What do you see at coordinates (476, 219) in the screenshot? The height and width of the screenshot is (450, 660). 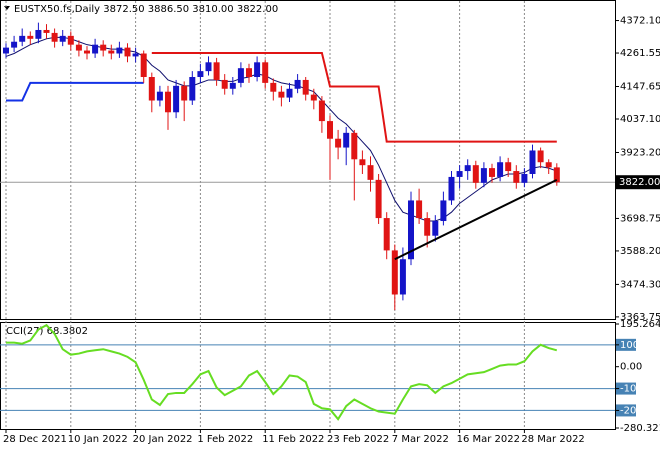 I see `trendline` at bounding box center [476, 219].